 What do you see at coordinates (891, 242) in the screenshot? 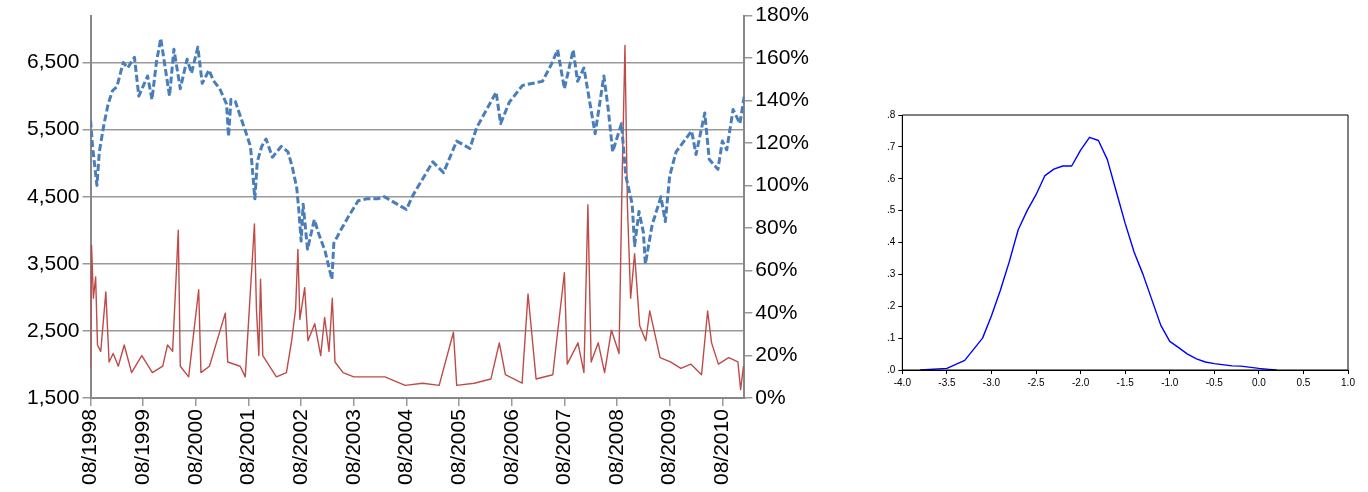
I see `y-tick-label: .4` at bounding box center [891, 242].